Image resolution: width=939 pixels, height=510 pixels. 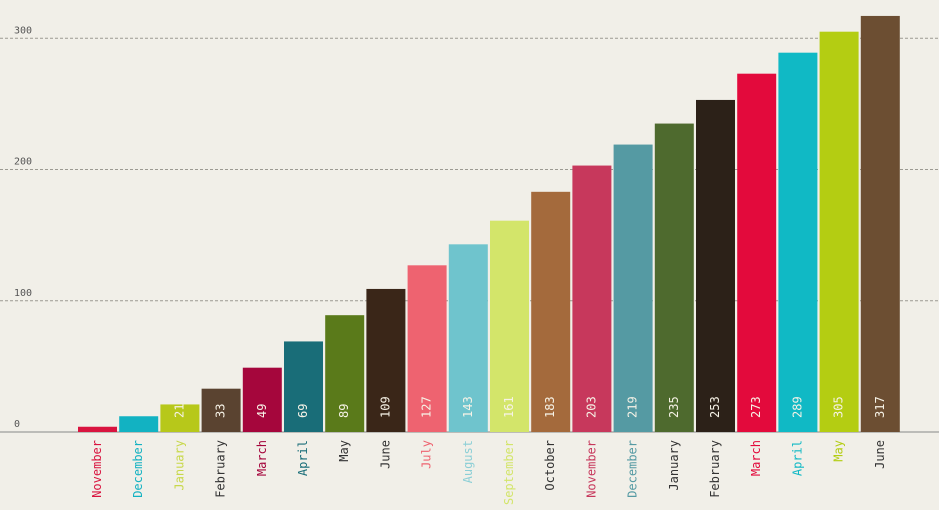 I want to click on y-tick-label: 200, so click(x=23, y=162).